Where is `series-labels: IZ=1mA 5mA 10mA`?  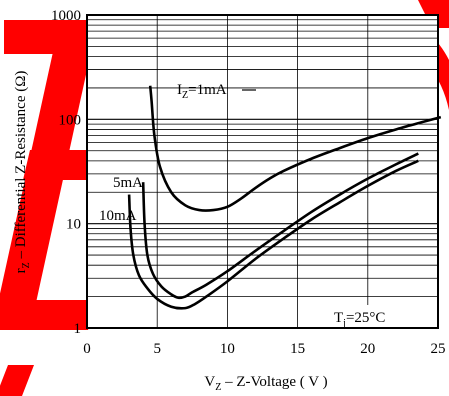 series-labels: IZ=1mA 5mA 10mA is located at coordinates (177, 153).